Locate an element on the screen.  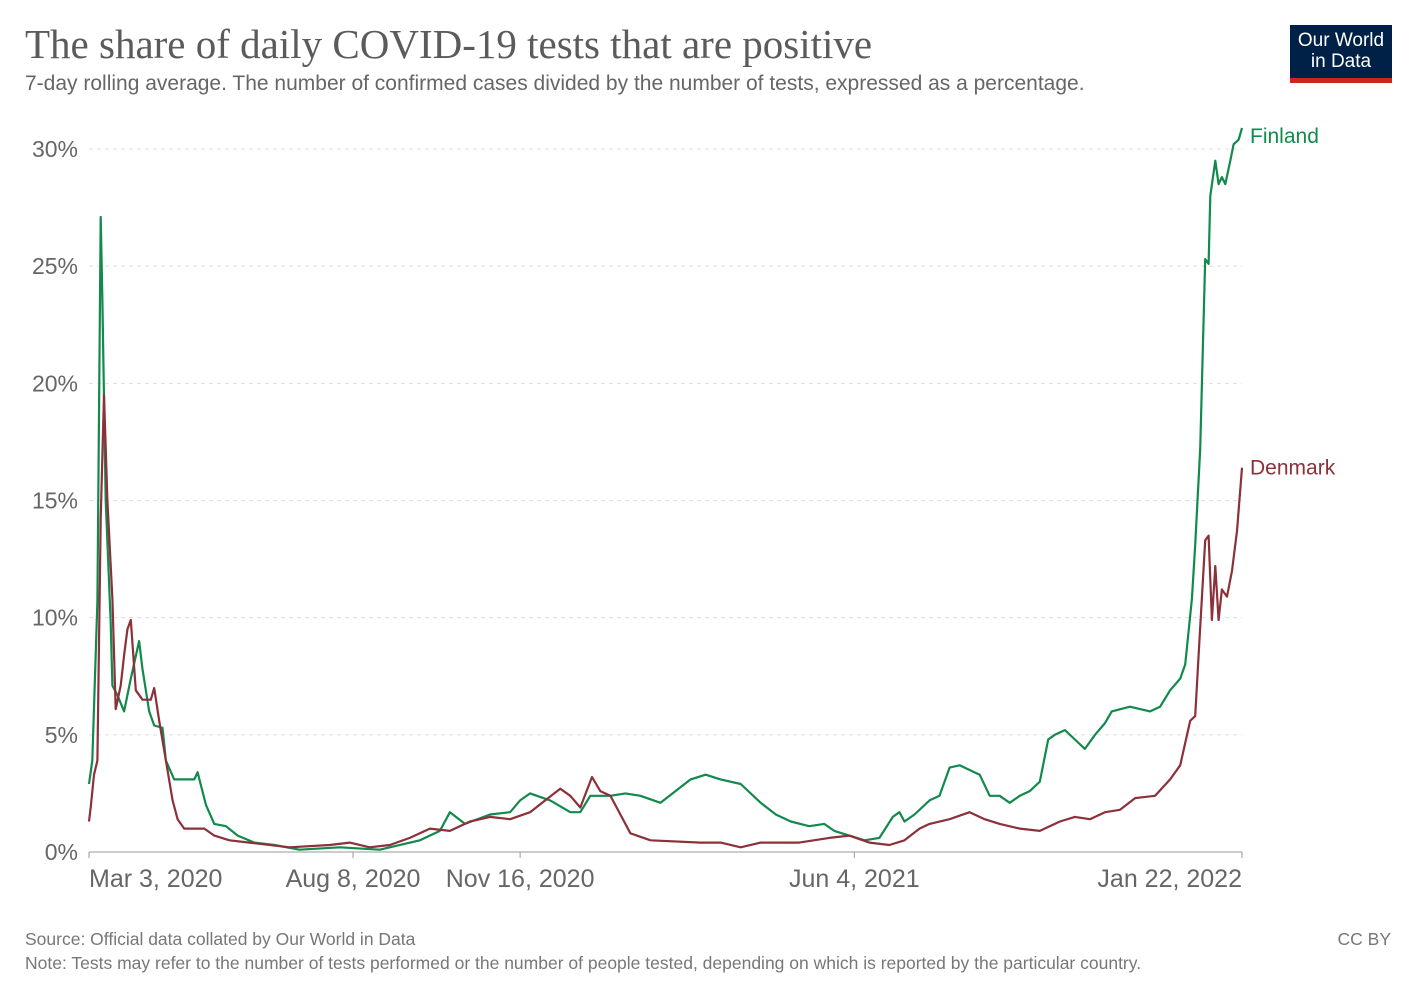
y-tick-label: 10% is located at coordinates (55, 618).